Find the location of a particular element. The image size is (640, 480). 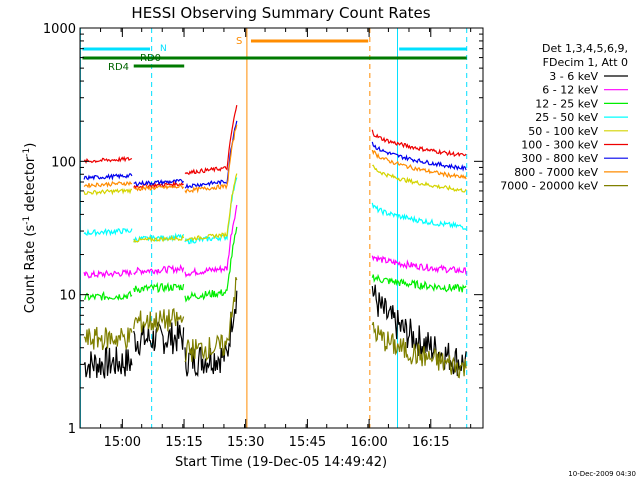

y-tick-label: 1 is located at coordinates (72, 429).